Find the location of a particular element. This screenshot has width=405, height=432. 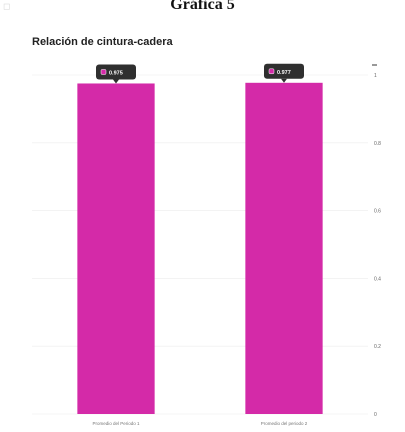

y-tick-label: 0 is located at coordinates (375, 415).